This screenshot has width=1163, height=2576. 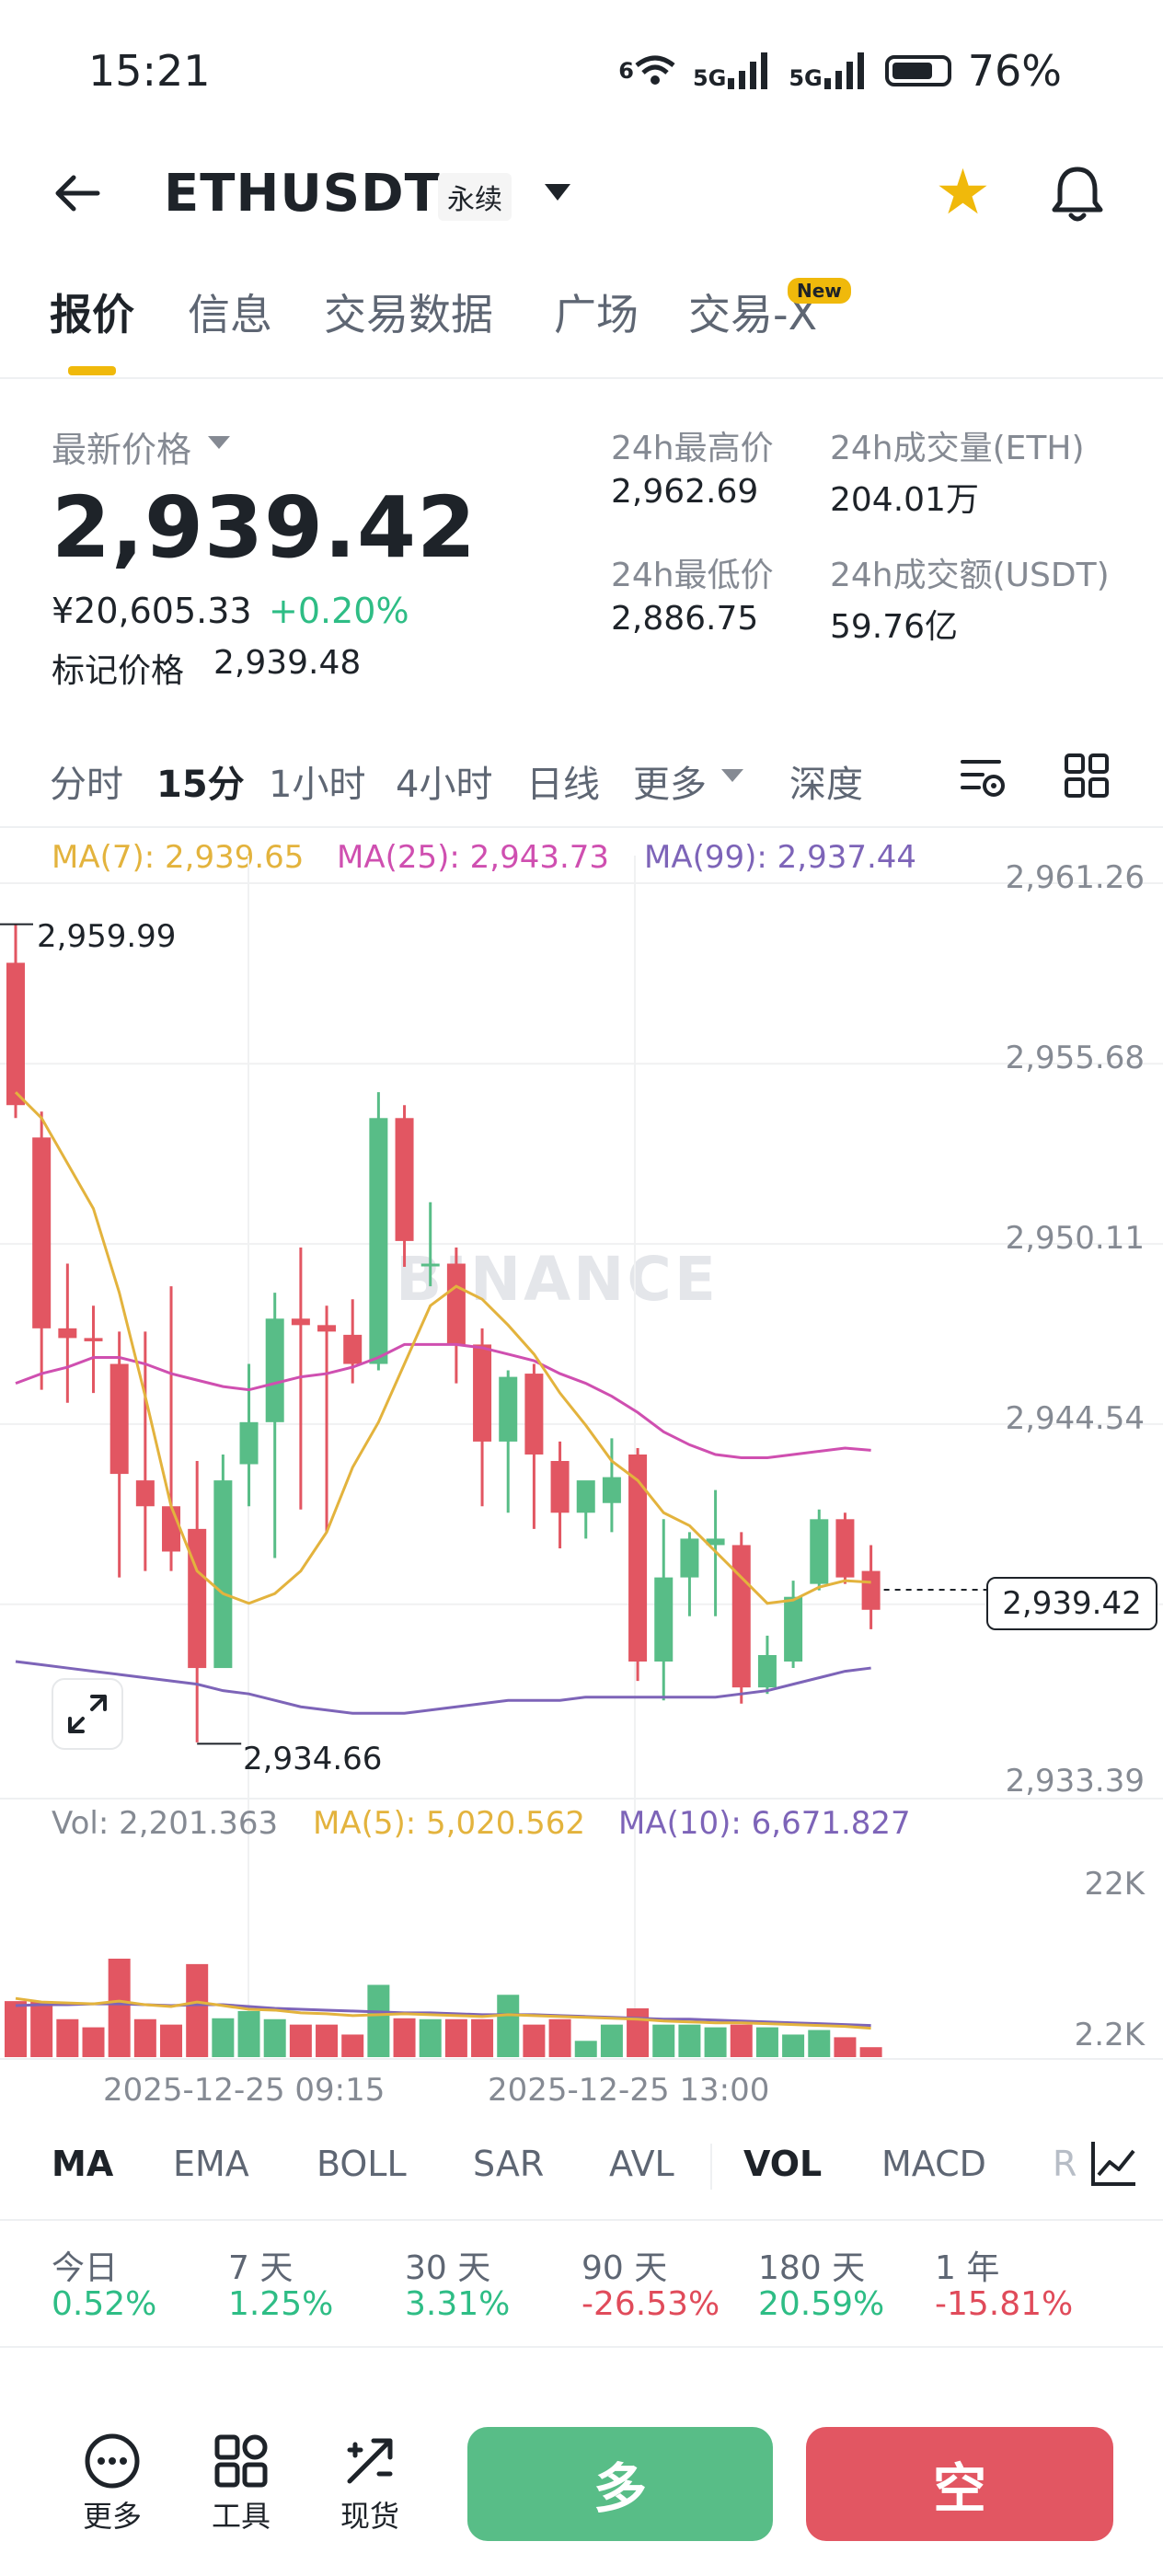 What do you see at coordinates (642, 2164) in the screenshot?
I see `indicator-avl: AVL` at bounding box center [642, 2164].